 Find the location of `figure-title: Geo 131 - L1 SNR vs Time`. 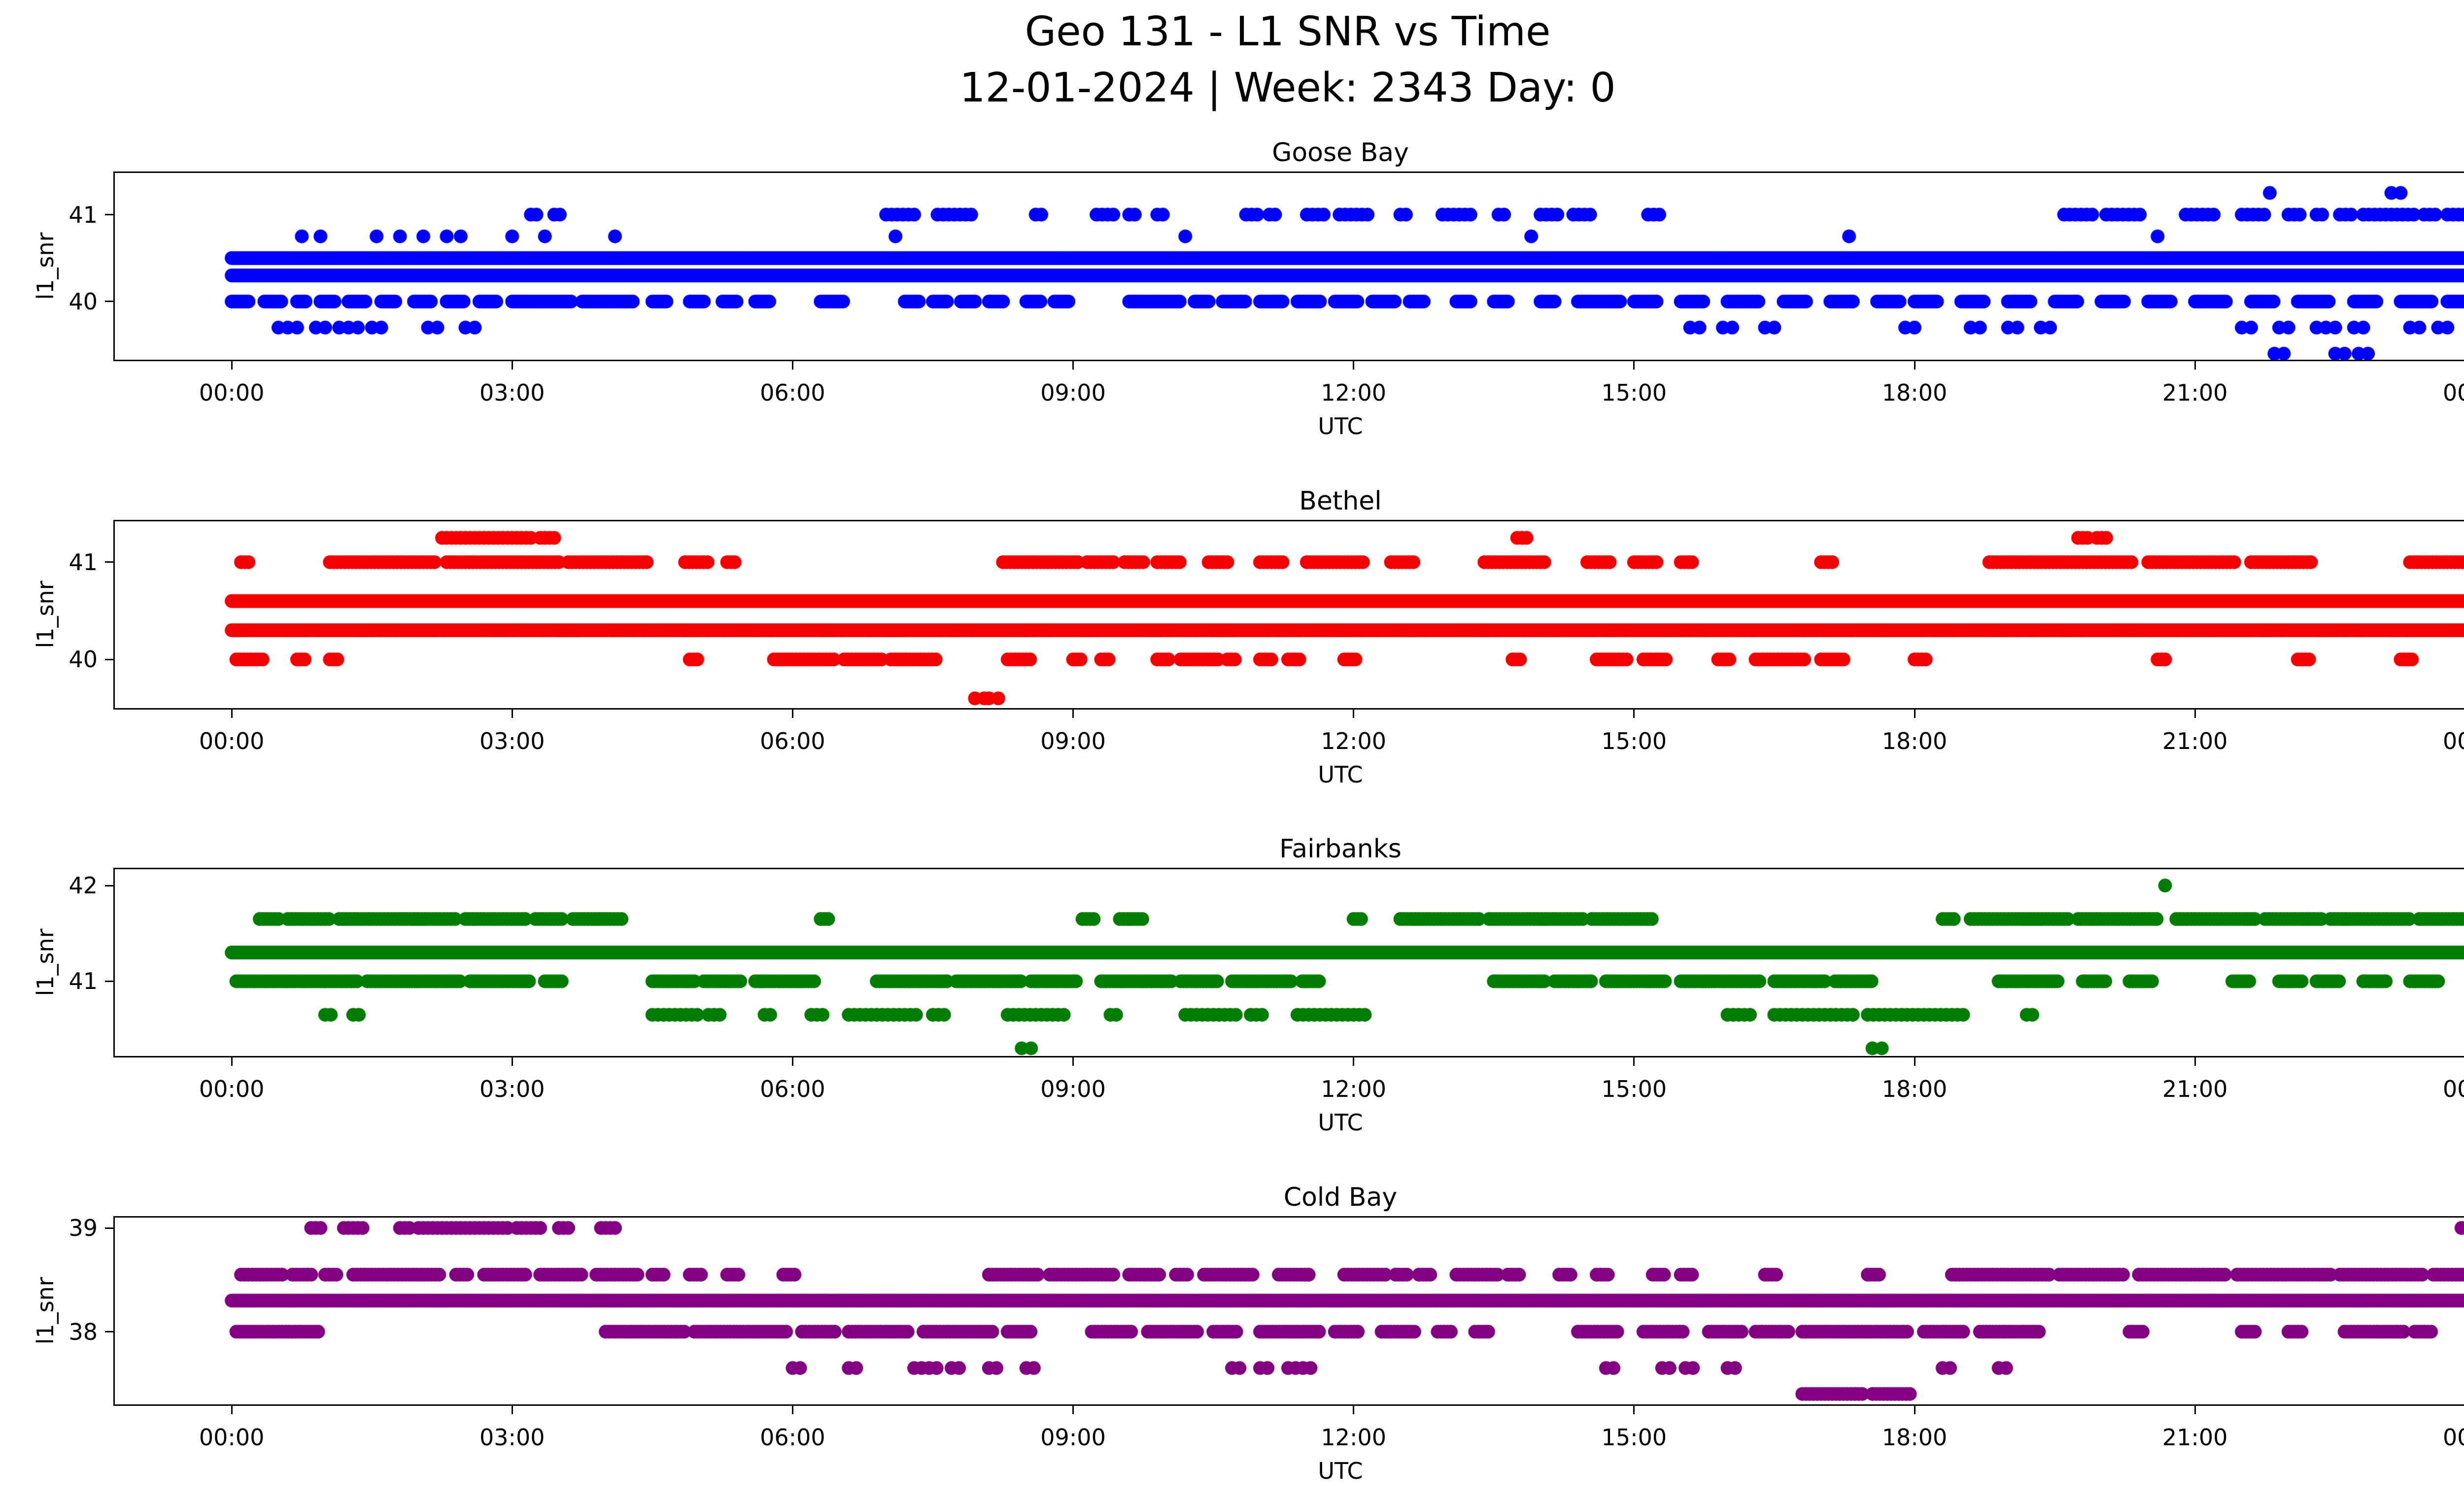

figure-title: Geo 131 - L1 SNR vs Time is located at coordinates (1288, 31).